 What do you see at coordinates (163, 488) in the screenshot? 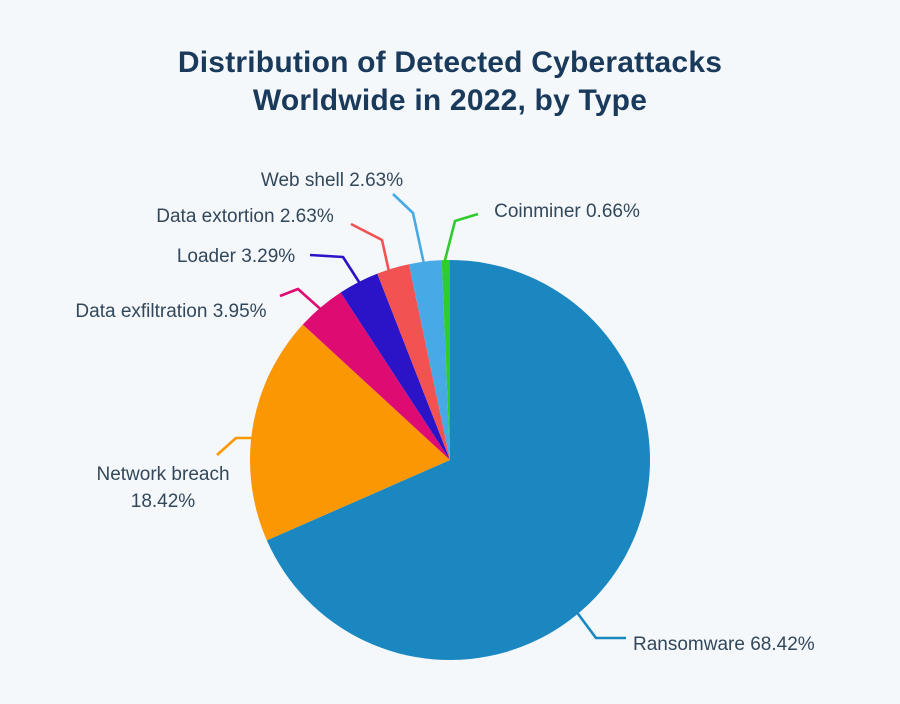
I see `label-network-breach: Network breach 18.42%` at bounding box center [163, 488].